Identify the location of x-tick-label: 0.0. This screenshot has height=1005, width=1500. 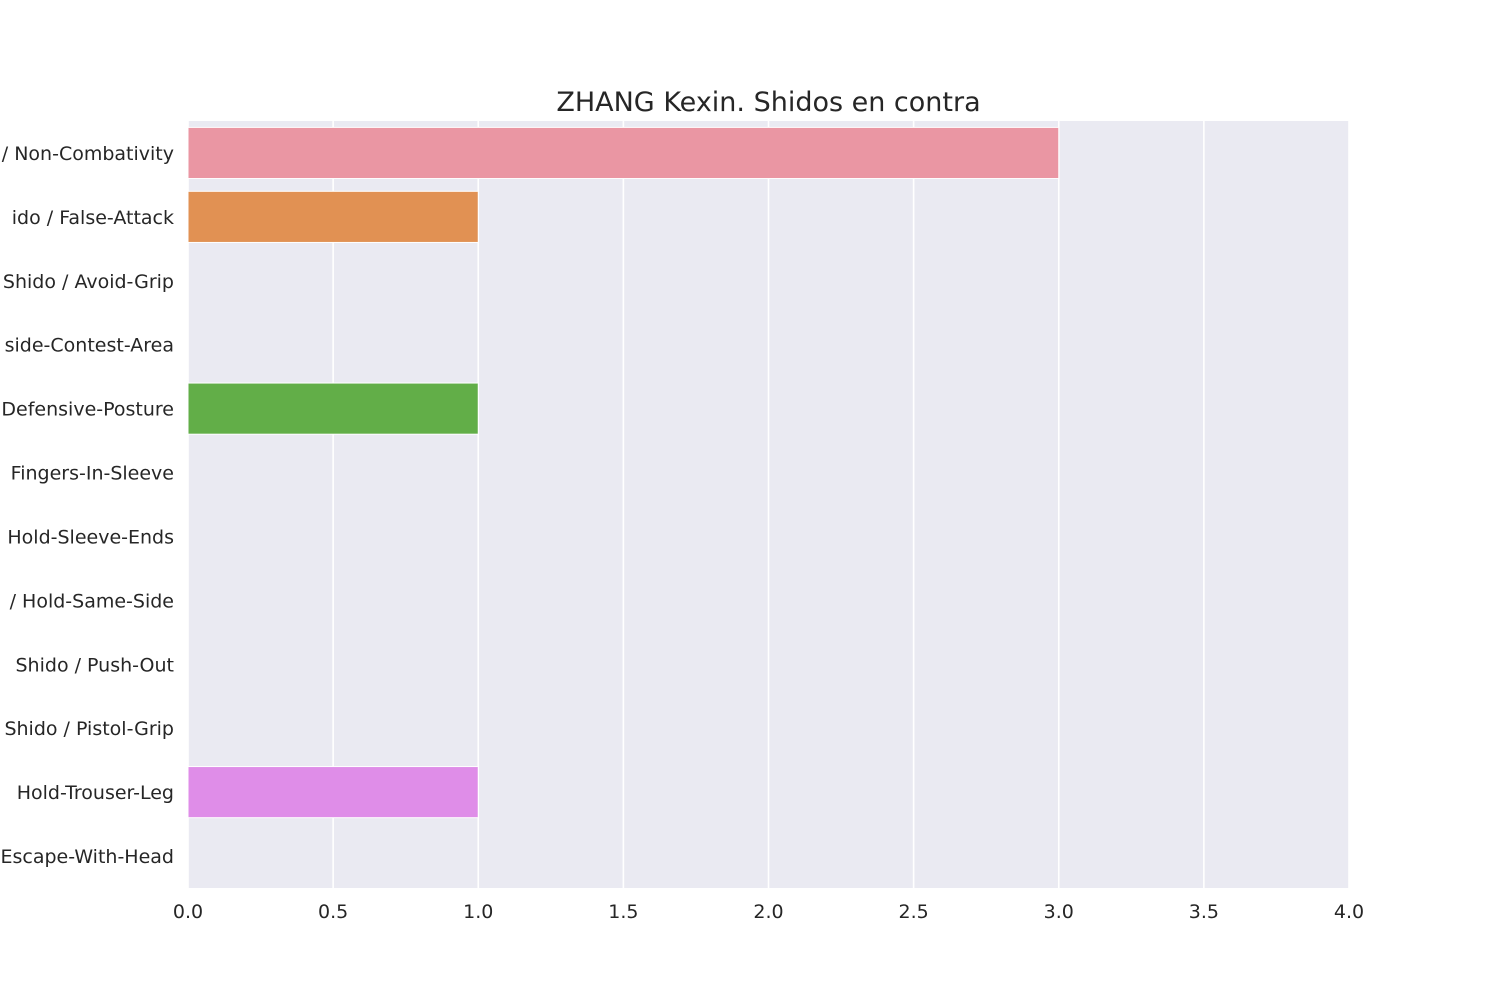
(188, 912).